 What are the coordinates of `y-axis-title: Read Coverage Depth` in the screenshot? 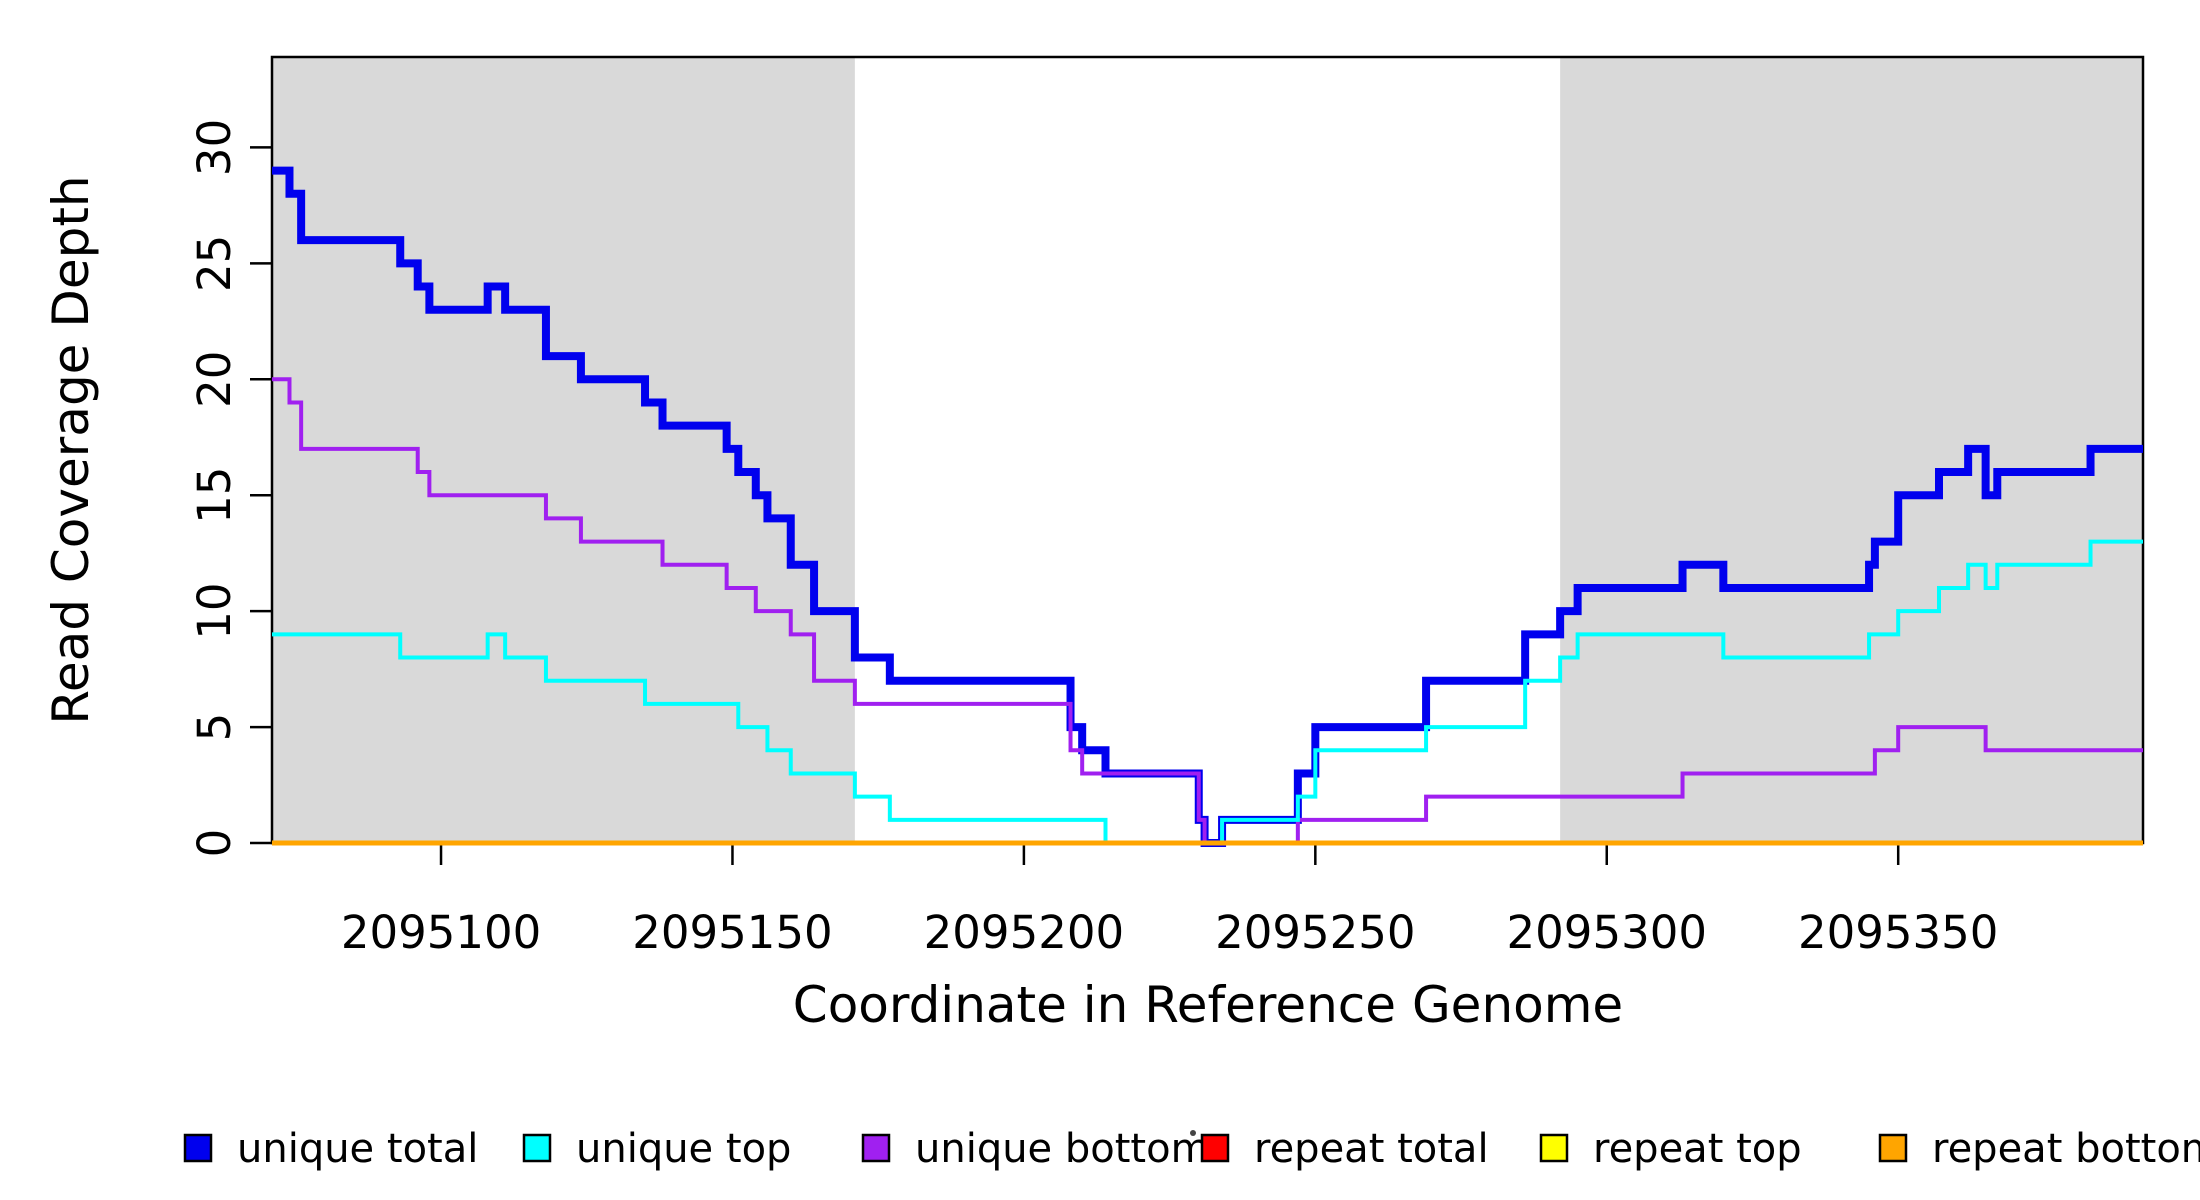 It's located at (71, 449).